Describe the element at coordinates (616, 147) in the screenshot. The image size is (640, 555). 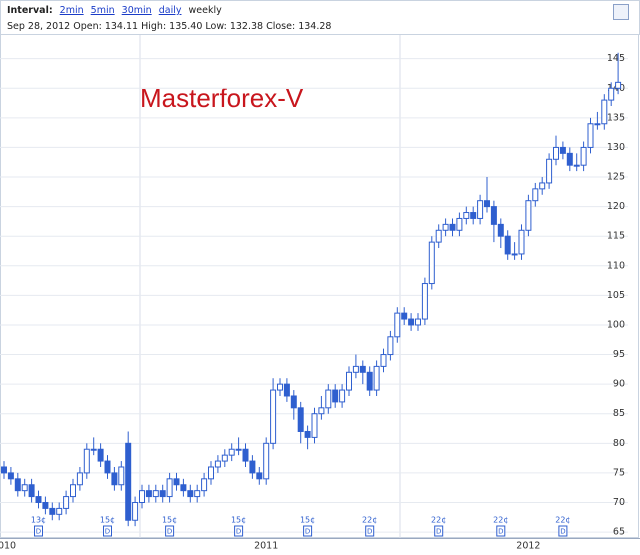
I see `y-tick-label: 130` at that location.